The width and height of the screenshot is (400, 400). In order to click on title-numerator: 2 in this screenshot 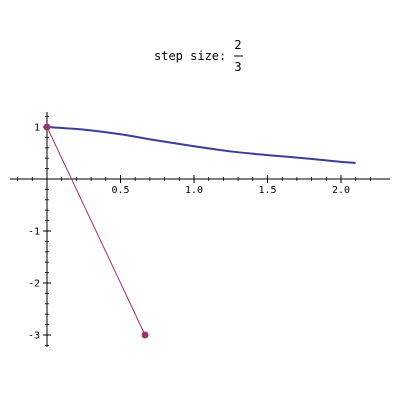, I will do `click(237, 45)`.